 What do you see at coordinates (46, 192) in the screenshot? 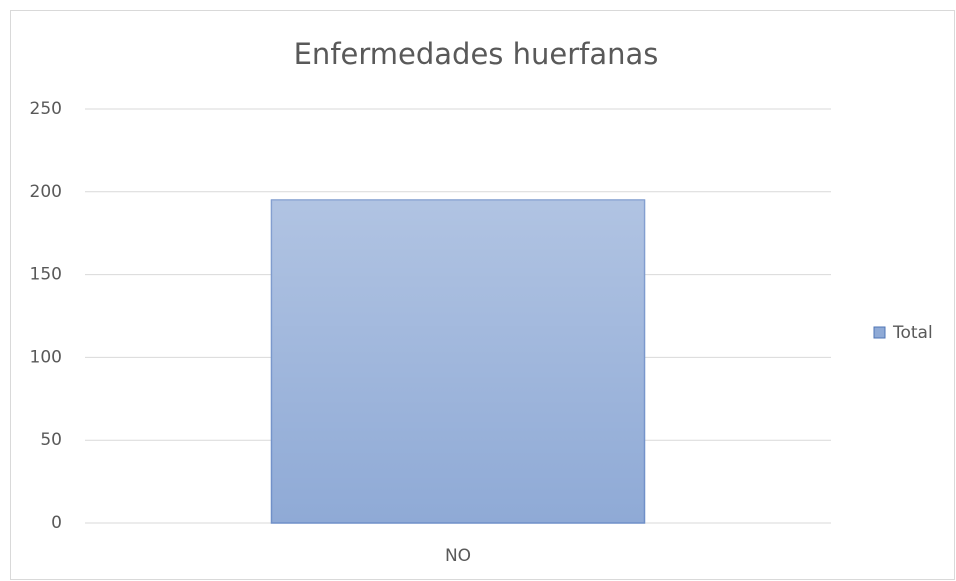
I see `y-tick-label: 200` at bounding box center [46, 192].